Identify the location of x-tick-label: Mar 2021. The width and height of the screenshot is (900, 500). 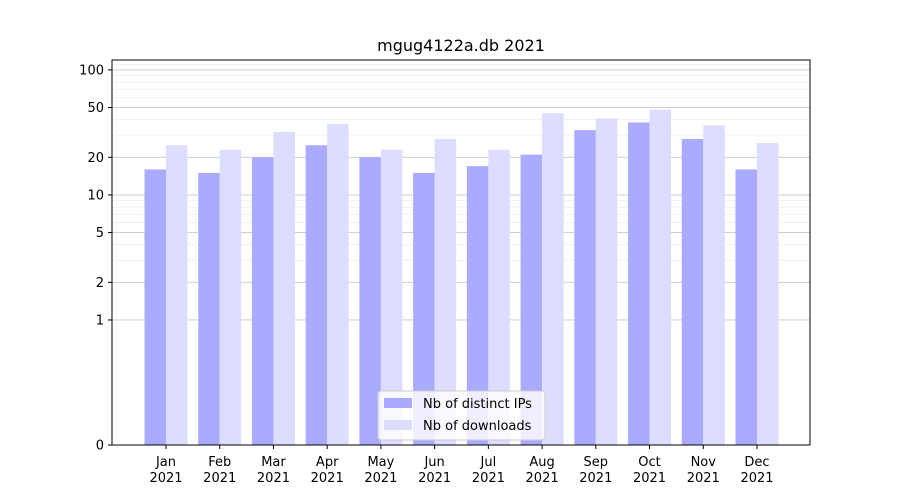
(273, 470).